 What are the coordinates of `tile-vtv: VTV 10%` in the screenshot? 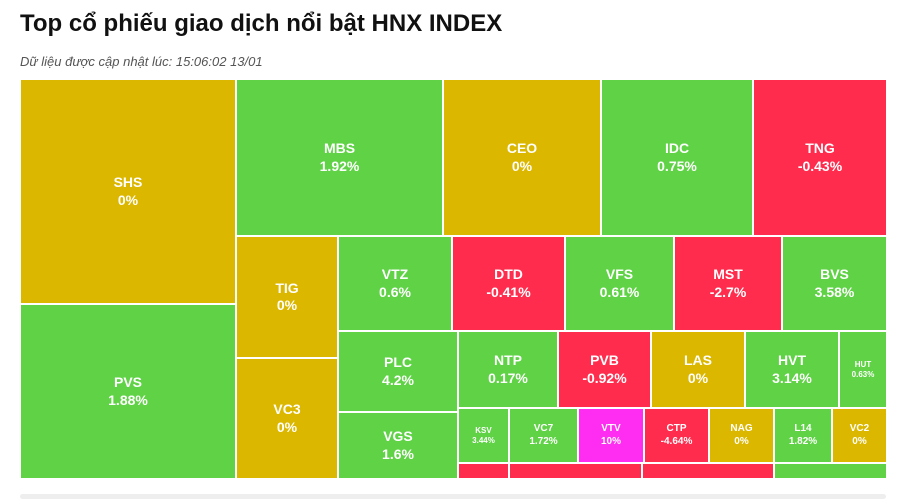 It's located at (611, 435).